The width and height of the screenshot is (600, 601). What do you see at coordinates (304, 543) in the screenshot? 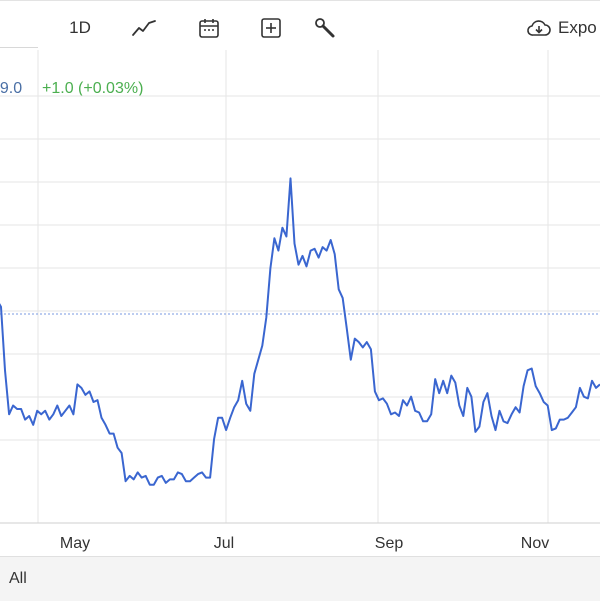
I see `x-axis-tick-labels: May Jul Sep Nov` at bounding box center [304, 543].